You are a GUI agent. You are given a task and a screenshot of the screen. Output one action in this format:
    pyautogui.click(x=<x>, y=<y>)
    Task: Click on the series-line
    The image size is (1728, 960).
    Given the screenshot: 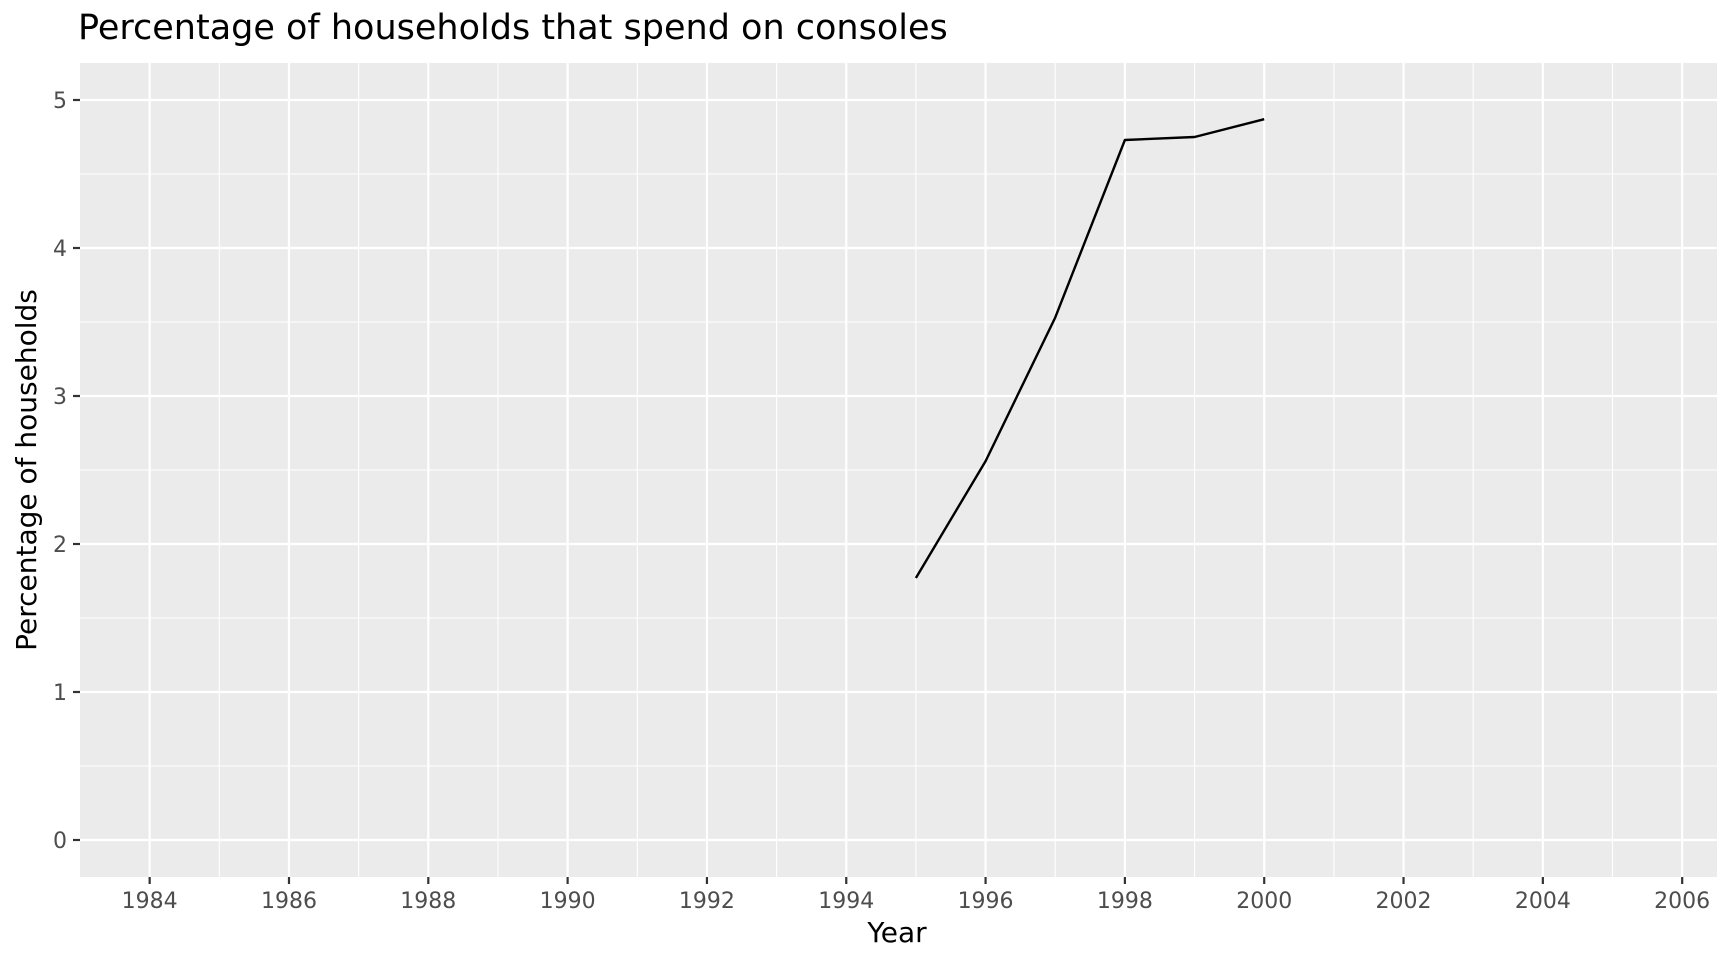 What is the action you would take?
    pyautogui.click(x=1089, y=348)
    